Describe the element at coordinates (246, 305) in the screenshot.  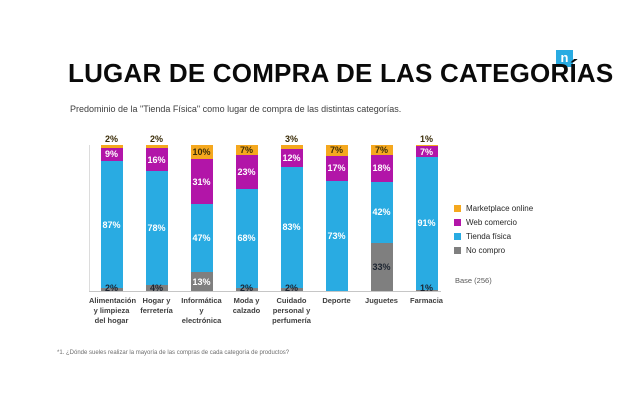
I see `category-label: Moda y calzado` at that location.